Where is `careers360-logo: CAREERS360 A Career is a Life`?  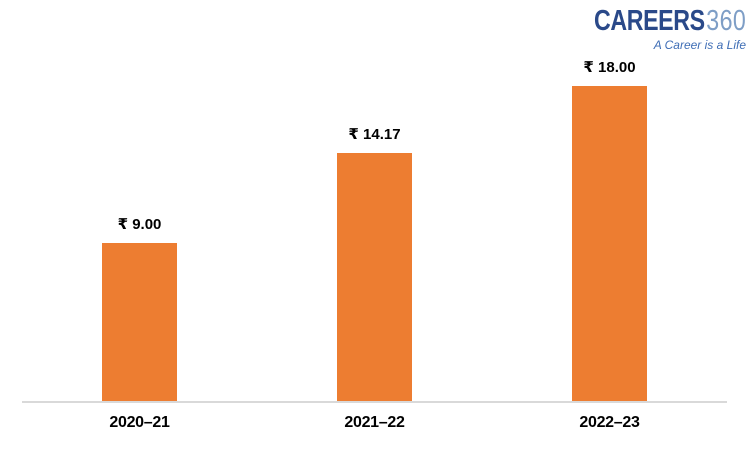
careers360-logo: CAREERS360 A Career is a Life is located at coordinates (651, 29).